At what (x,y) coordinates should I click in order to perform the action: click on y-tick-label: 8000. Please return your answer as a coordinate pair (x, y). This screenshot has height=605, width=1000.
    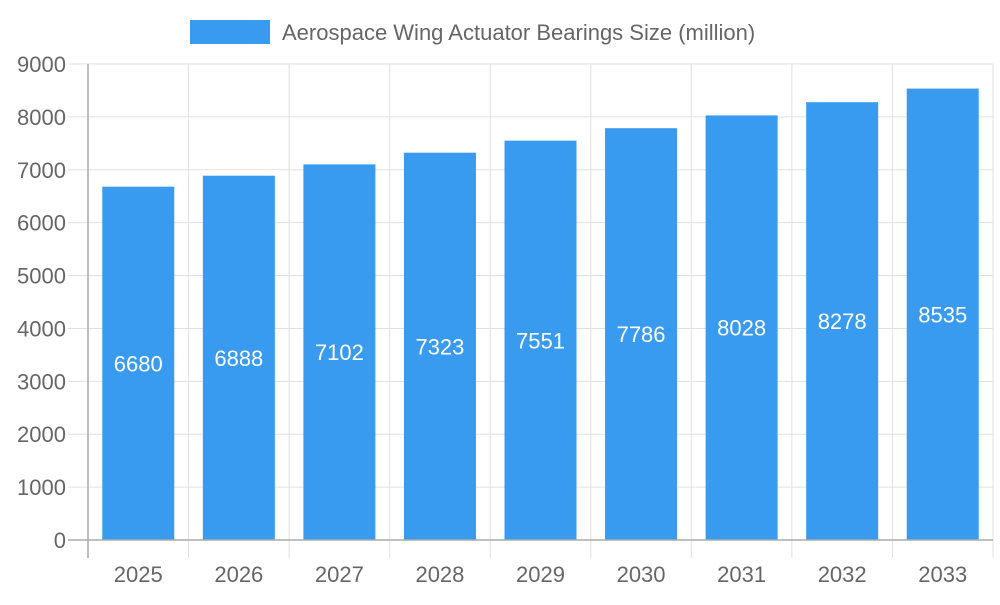
    Looking at the image, I should click on (41, 117).